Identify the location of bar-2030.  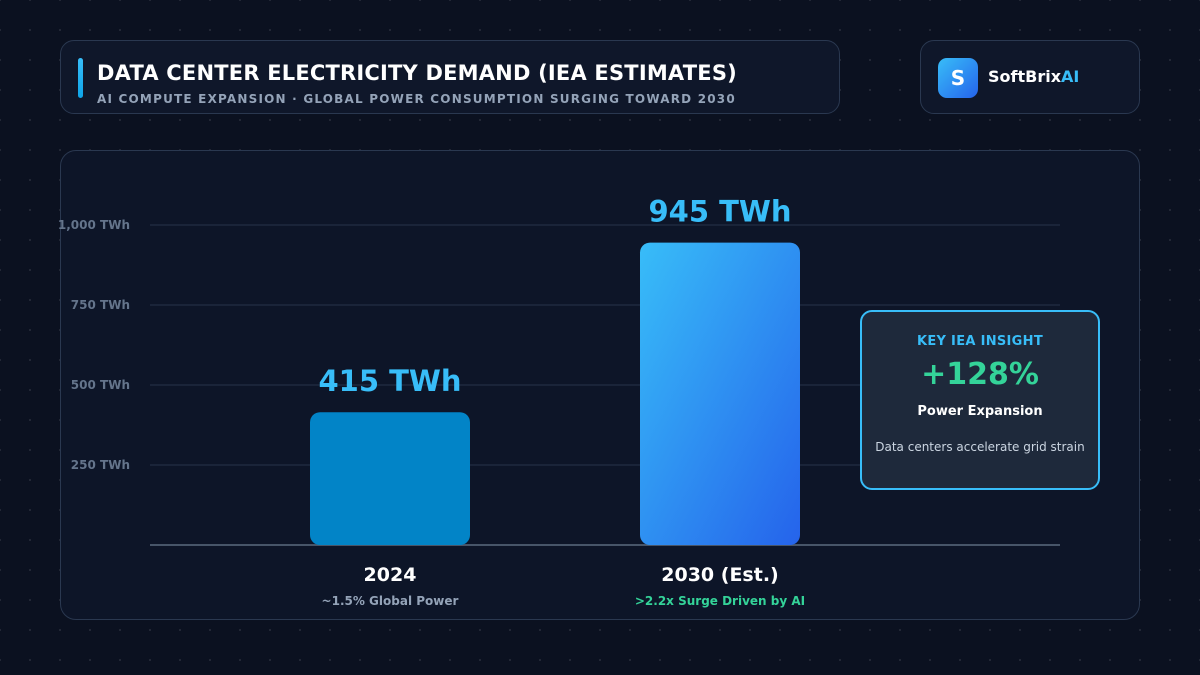
(720, 393).